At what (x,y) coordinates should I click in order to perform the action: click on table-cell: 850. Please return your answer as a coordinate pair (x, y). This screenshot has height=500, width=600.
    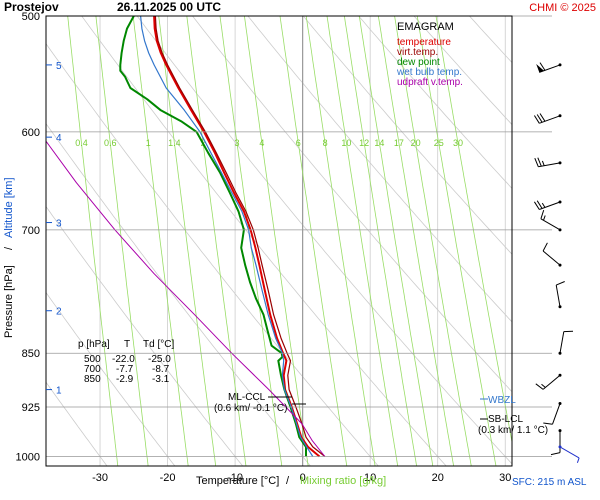
    Looking at the image, I should click on (92, 379).